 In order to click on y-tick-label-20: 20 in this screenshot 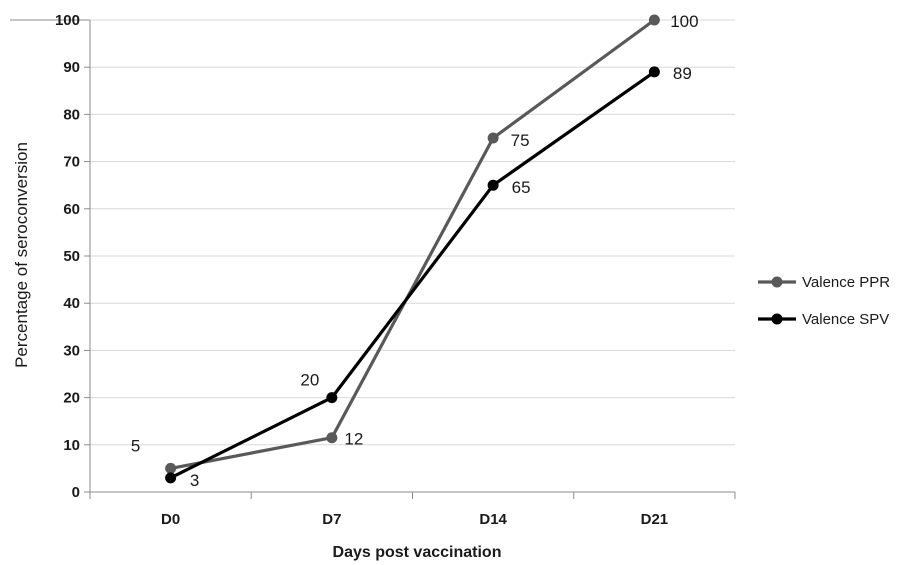, I will do `click(71, 398)`.